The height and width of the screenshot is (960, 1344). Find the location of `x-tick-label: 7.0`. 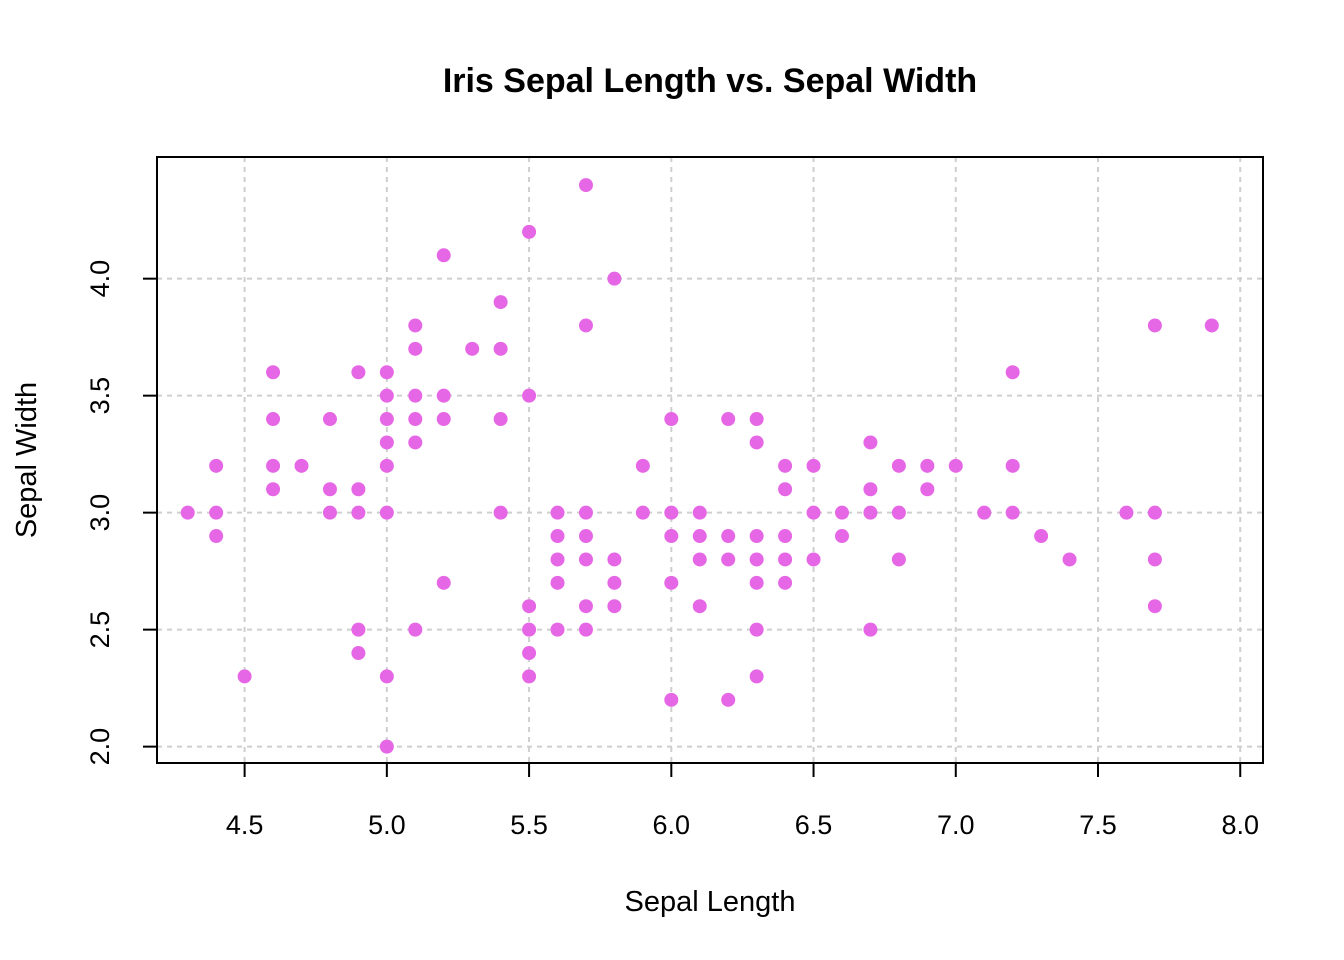

x-tick-label: 7.0 is located at coordinates (956, 825).